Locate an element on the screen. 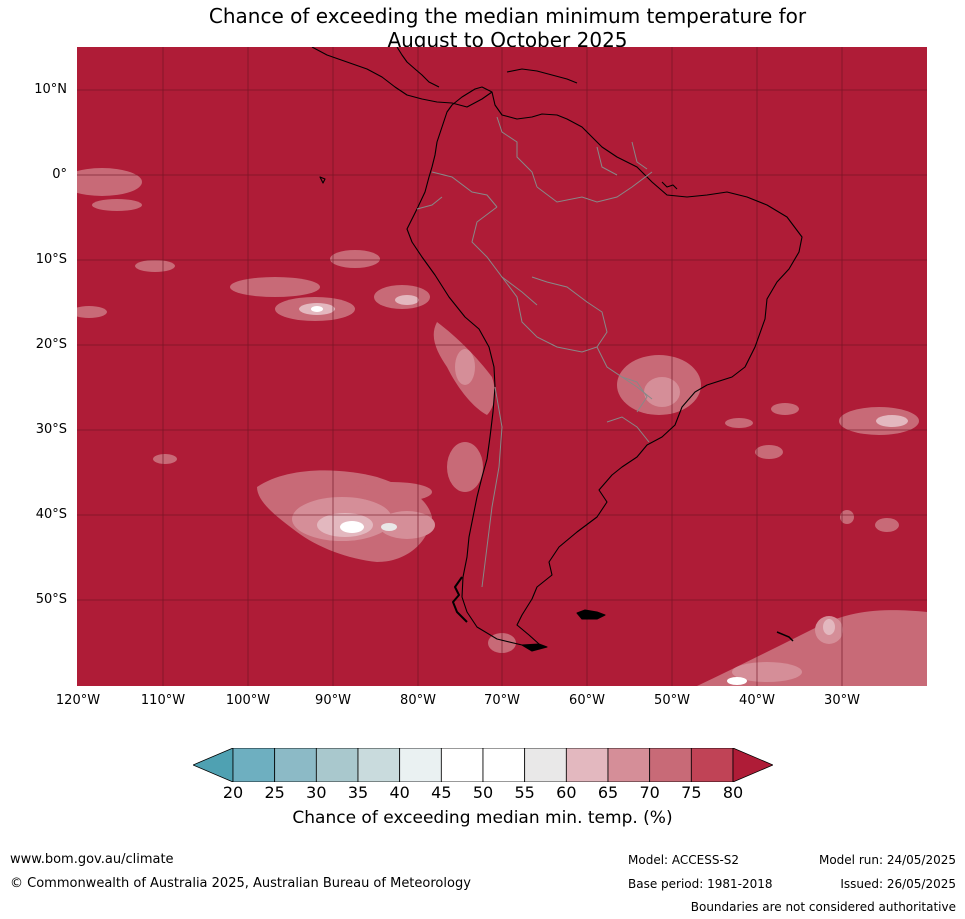  south-georgia is located at coordinates (785, 636).